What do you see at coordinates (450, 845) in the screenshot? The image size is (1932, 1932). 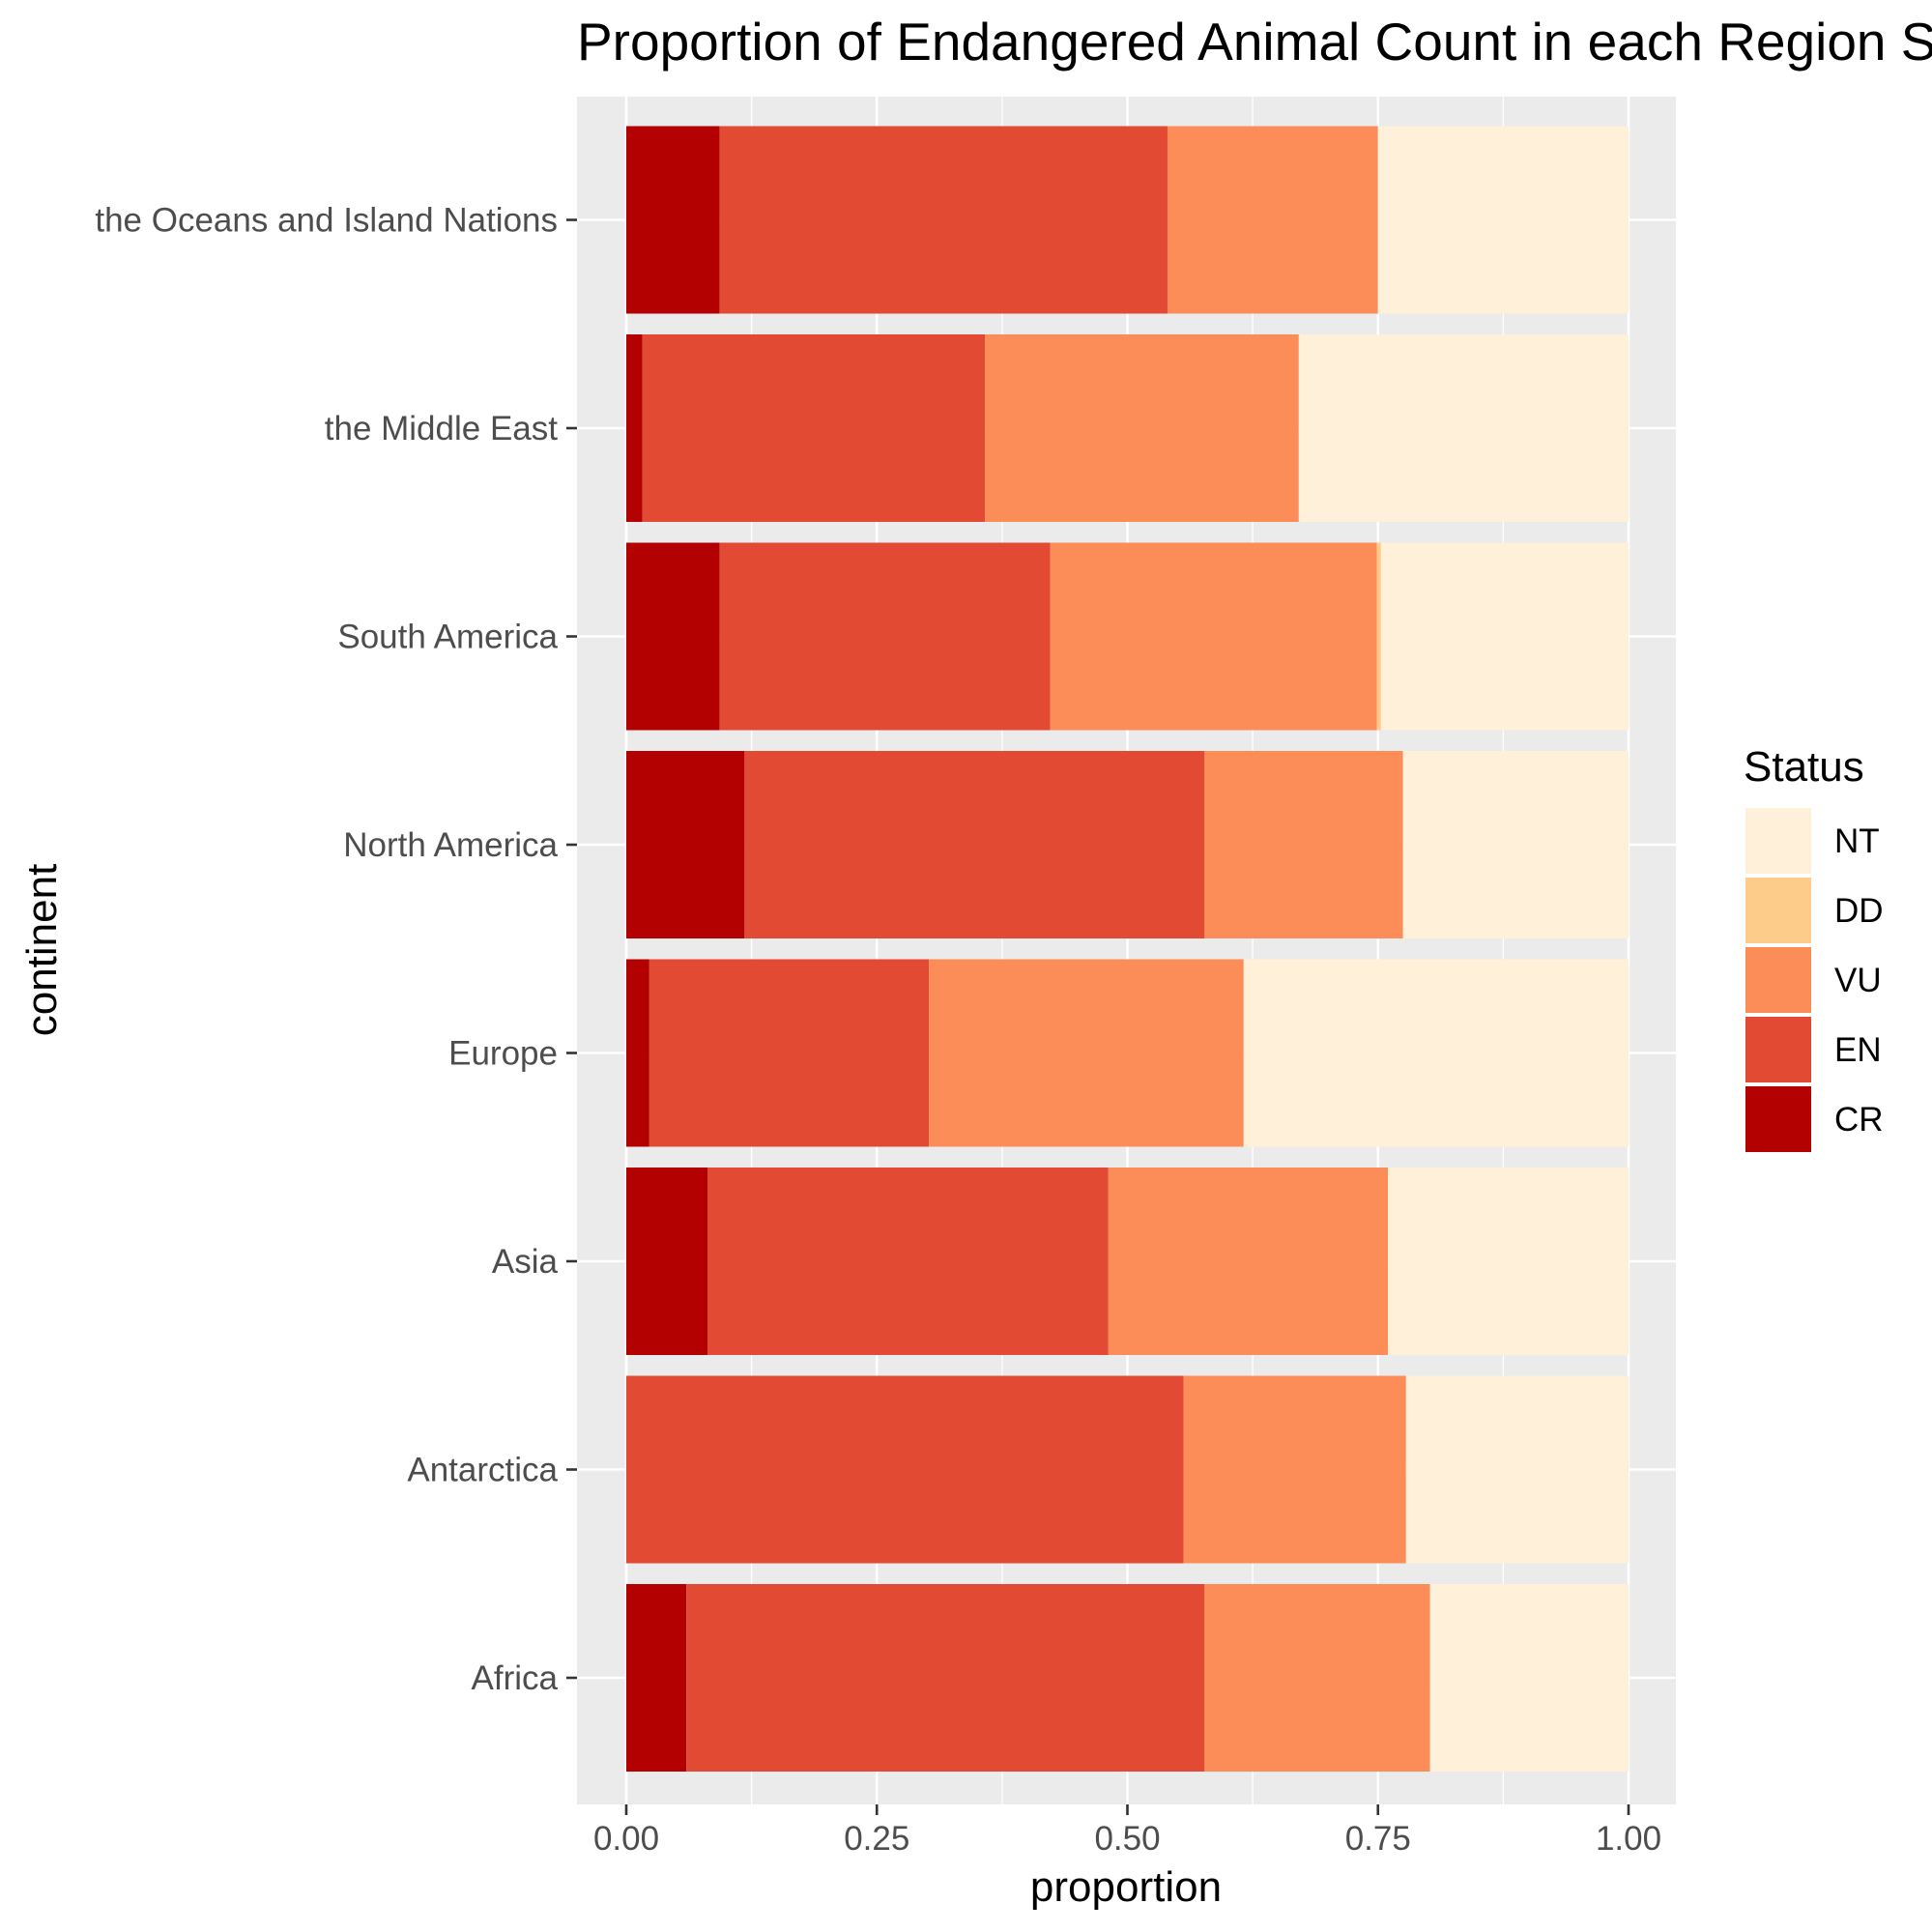 I see `y-tick-label: North America` at bounding box center [450, 845].